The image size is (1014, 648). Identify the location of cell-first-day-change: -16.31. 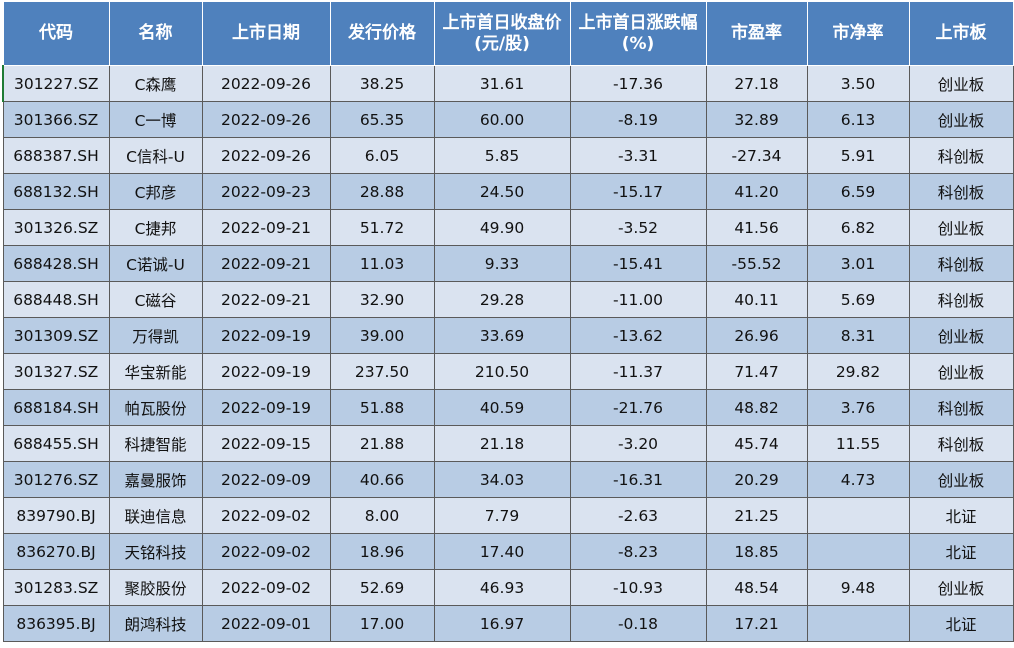
(638, 479).